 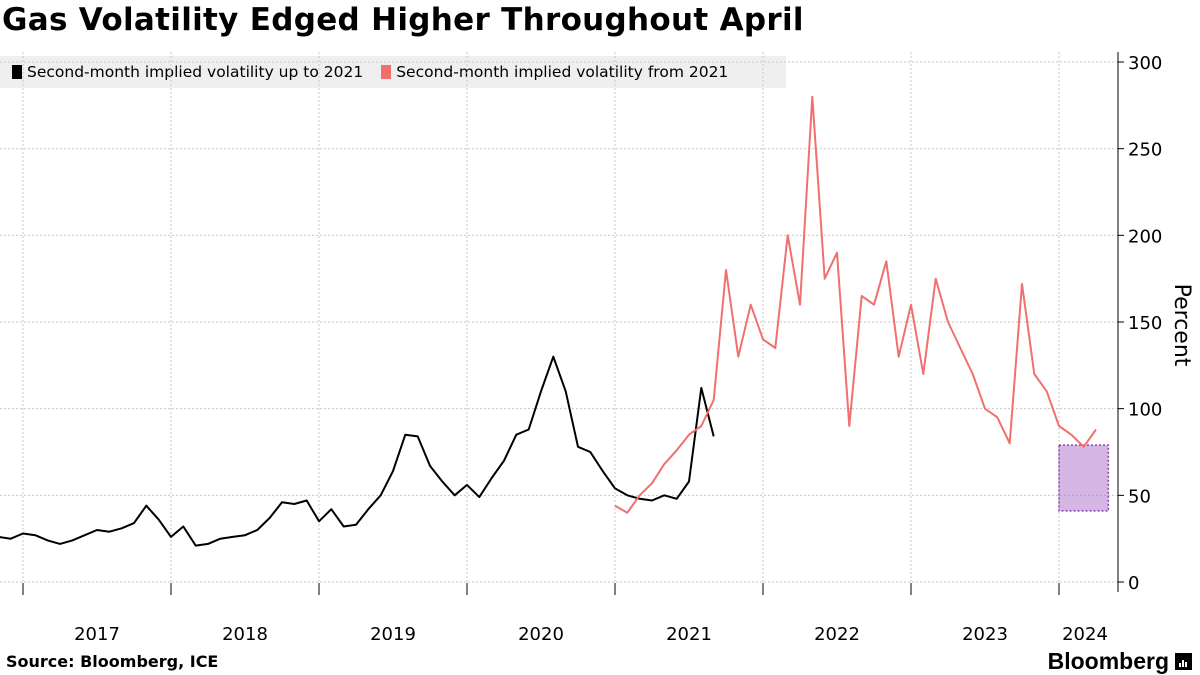 What do you see at coordinates (1183, 661) in the screenshot?
I see `bloomberg-icon` at bounding box center [1183, 661].